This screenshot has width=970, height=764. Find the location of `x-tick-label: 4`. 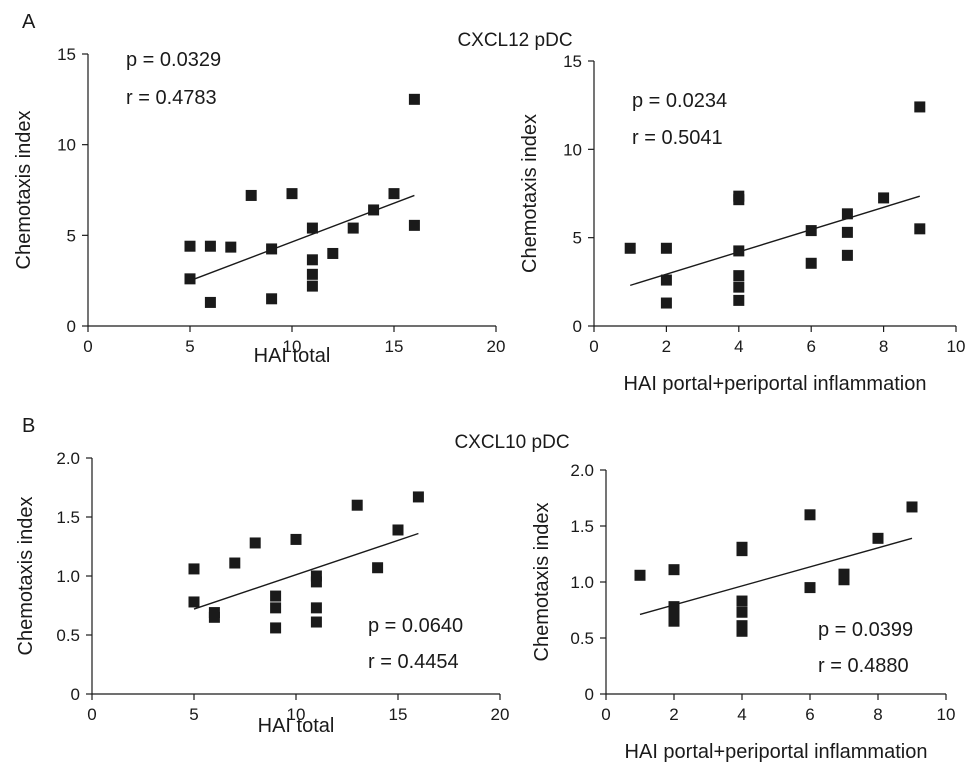

x-tick-label: 4 is located at coordinates (738, 346).